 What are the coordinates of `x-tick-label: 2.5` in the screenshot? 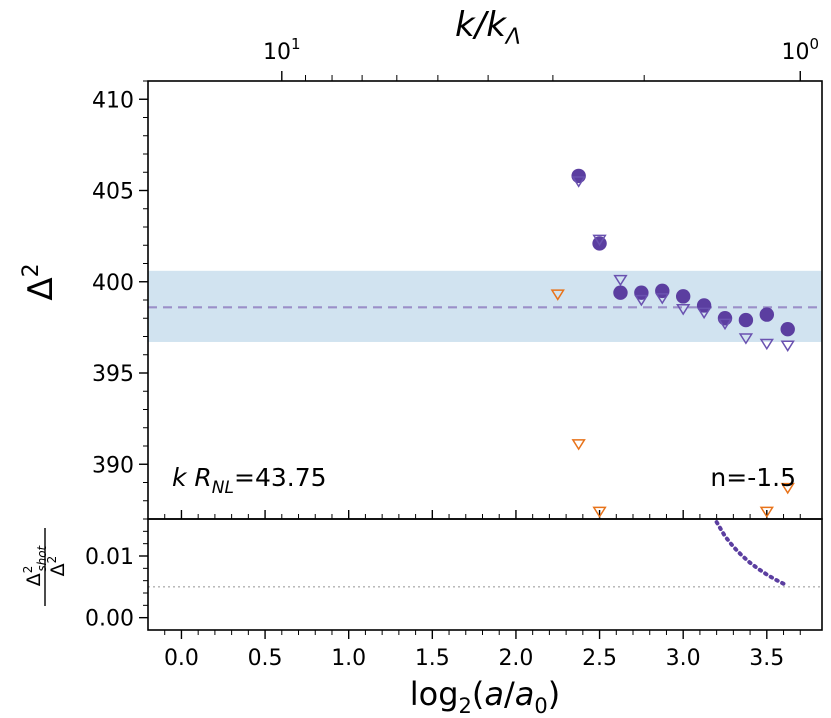 It's located at (599, 658).